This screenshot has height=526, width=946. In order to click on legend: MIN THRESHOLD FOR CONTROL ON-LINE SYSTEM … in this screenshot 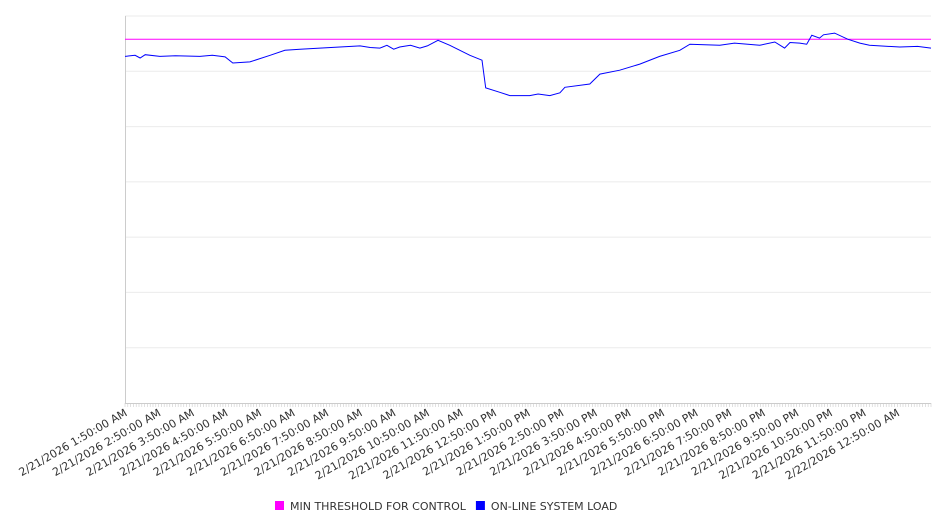, I will do `click(446, 506)`.